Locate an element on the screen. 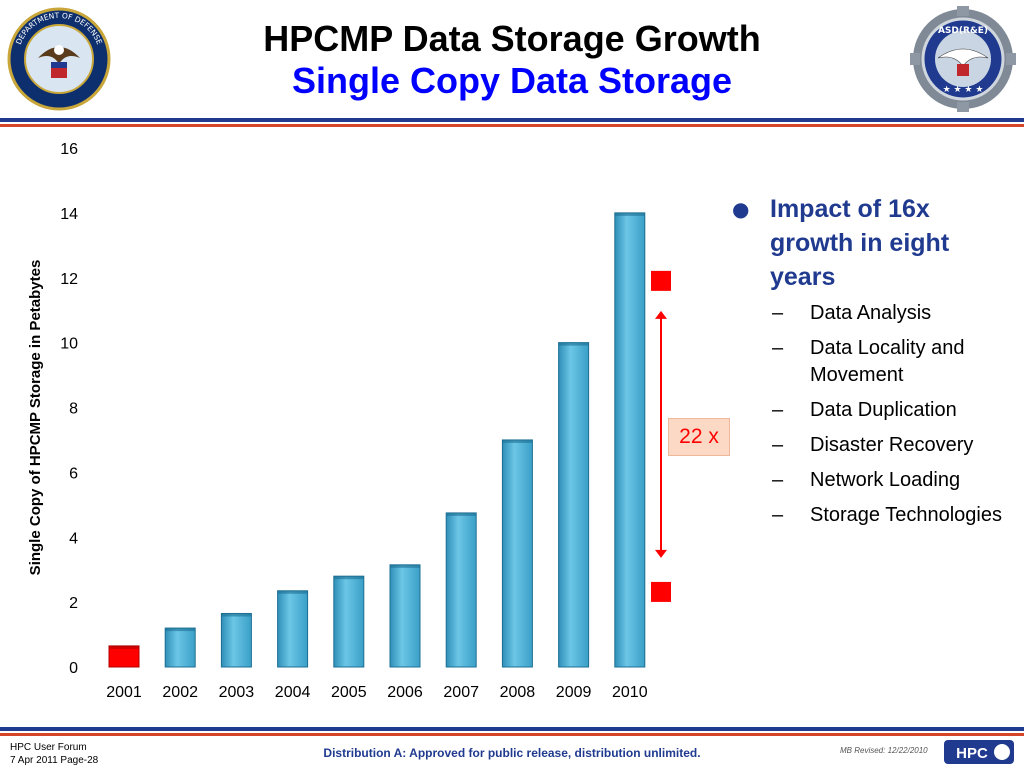  sub-bullet: – Disaster Recovery is located at coordinates (875, 445).